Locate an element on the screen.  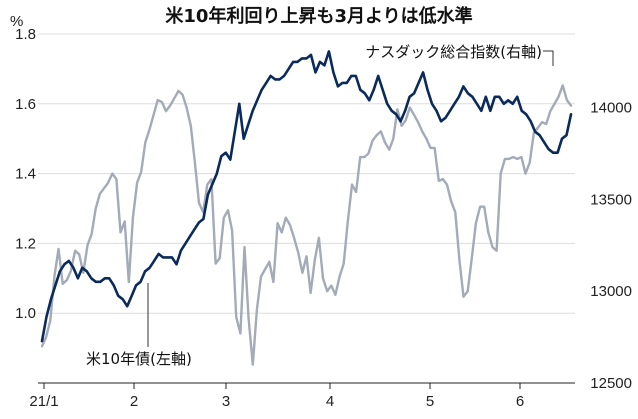
left-tick-label: 1.6 is located at coordinates (25, 104).